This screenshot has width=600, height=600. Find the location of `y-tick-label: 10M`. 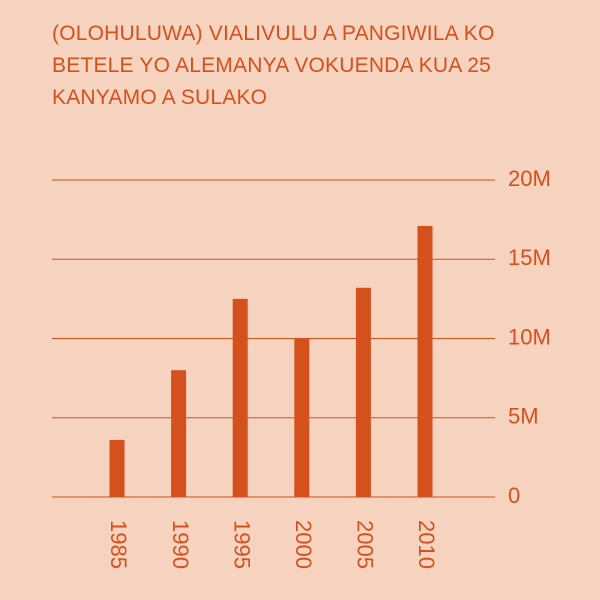

y-tick-label: 10M is located at coordinates (529, 336).